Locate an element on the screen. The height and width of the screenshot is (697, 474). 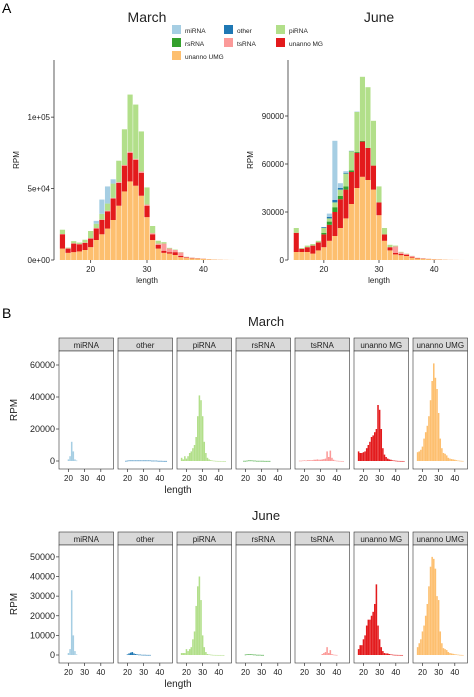
x-tick-label: 30 is located at coordinates (438, 478).